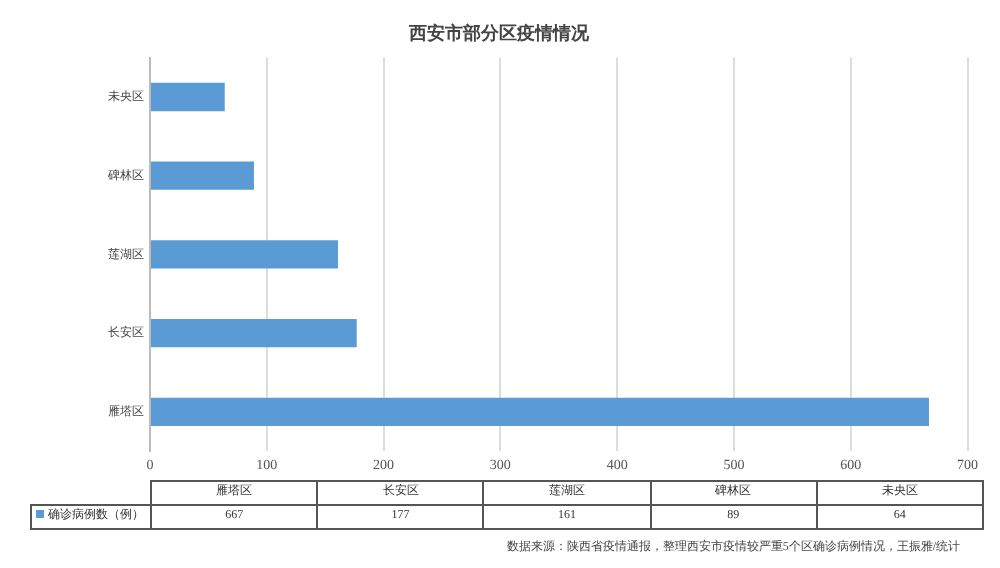 Image resolution: width=1000 pixels, height=568 pixels. Describe the element at coordinates (499, 33) in the screenshot. I see `chart-title: 西安市部分区疫情情况` at that location.